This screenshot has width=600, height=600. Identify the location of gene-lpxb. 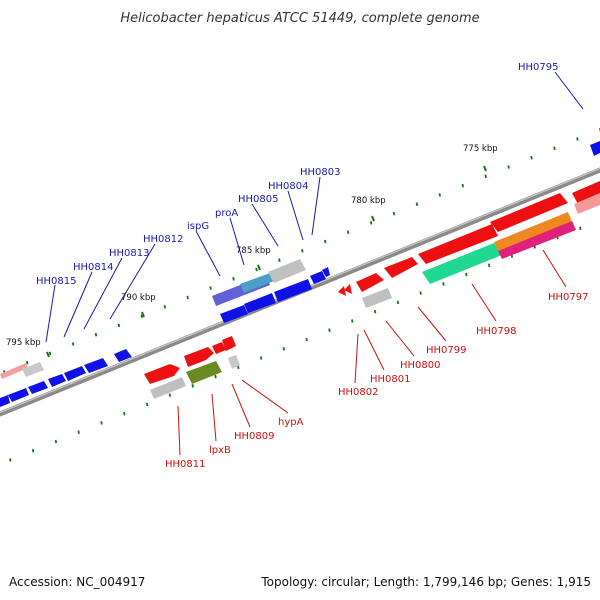
(204, 372).